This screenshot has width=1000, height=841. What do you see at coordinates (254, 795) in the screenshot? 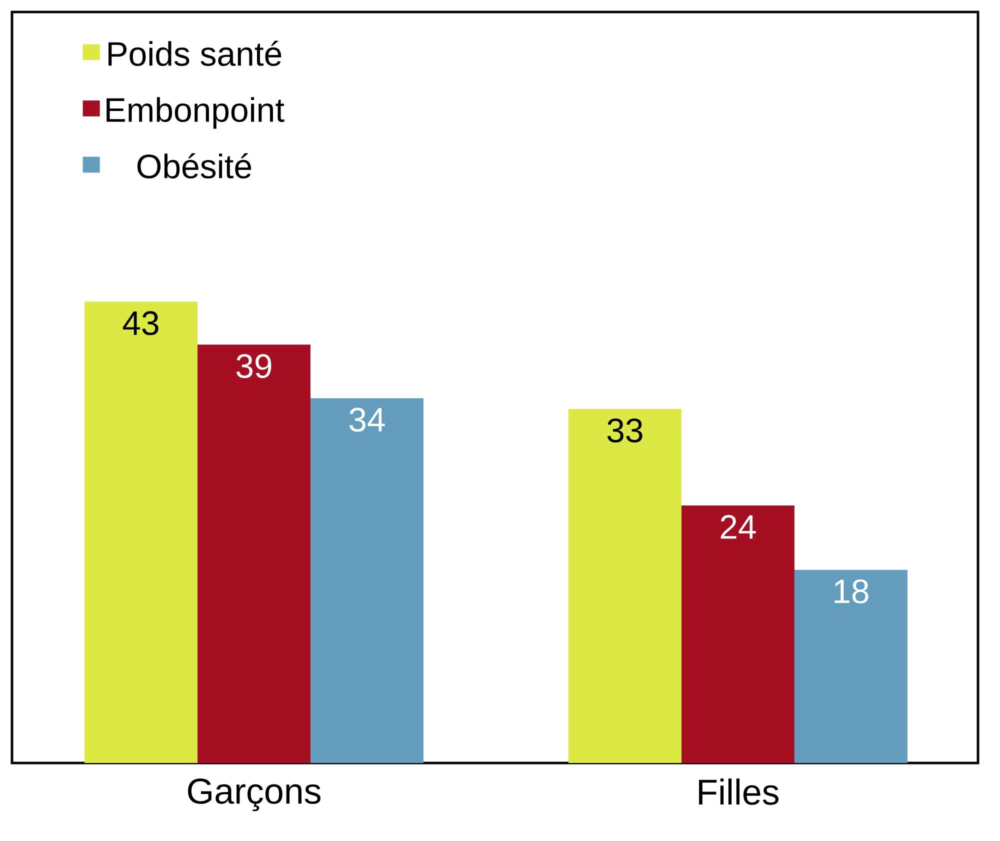
I see `x-tick-label: Garçons` at bounding box center [254, 795].